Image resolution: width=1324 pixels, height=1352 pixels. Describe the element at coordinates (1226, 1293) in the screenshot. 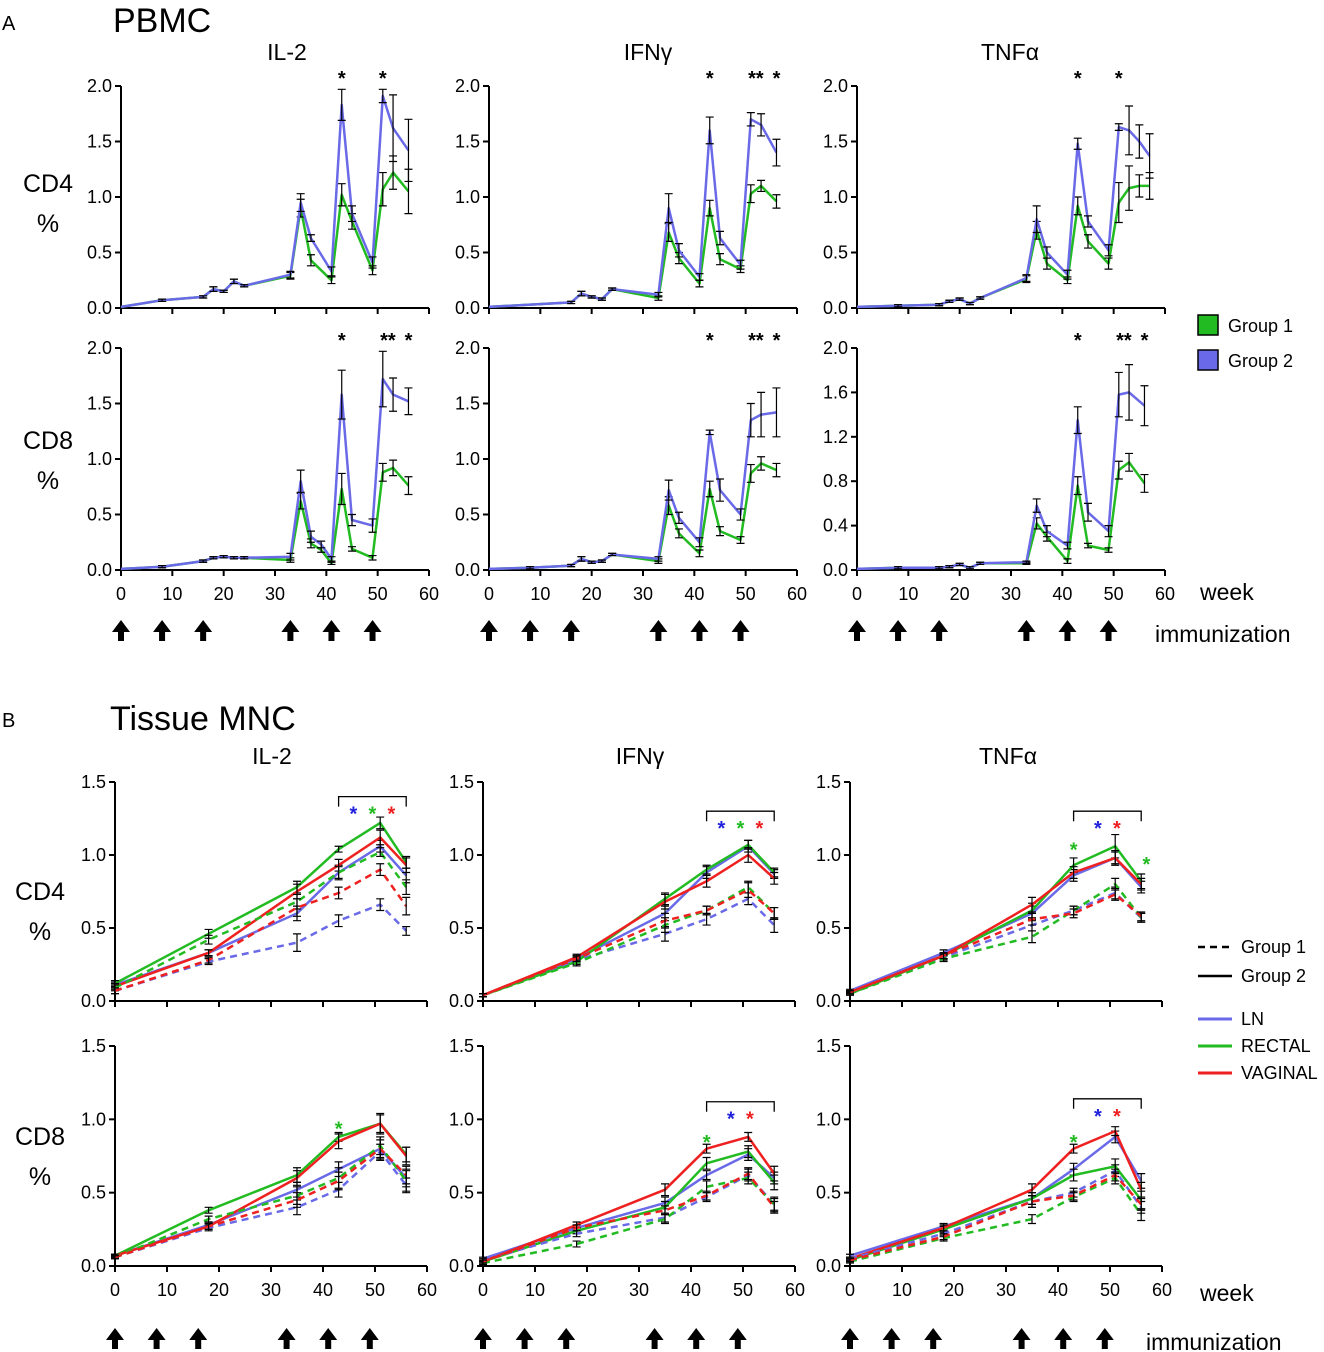

I see `week-label-b: week` at that location.